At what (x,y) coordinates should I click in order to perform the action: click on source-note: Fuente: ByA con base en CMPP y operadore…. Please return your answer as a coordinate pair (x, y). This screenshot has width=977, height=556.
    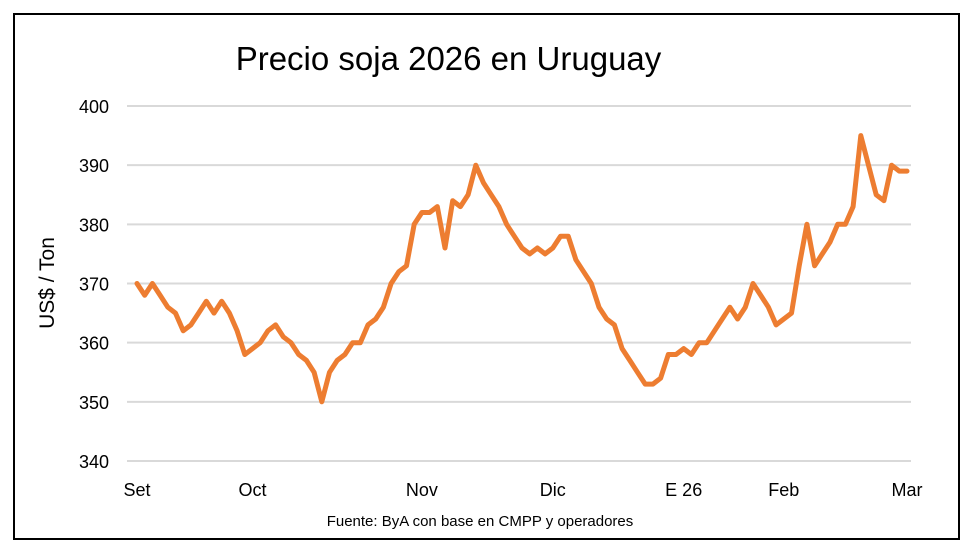
    Looking at the image, I should click on (480, 521).